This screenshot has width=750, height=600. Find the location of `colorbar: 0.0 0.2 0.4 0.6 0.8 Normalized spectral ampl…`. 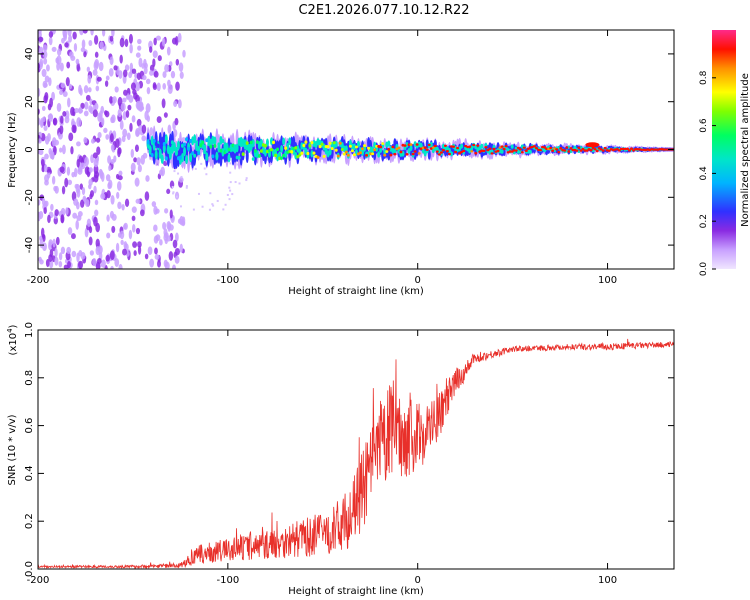

colorbar: 0.0 0.2 0.4 0.6 0.8 Normalized spectral ampl… is located at coordinates (724, 153).